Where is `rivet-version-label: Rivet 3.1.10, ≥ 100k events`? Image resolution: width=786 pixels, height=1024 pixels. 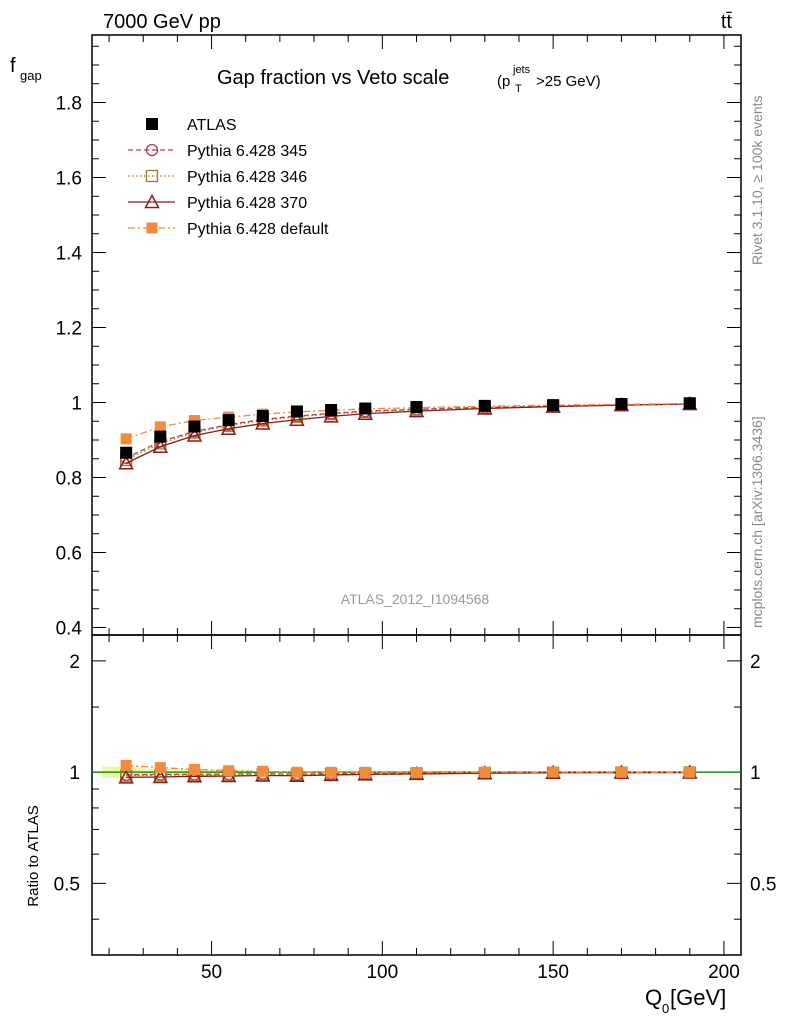
rivet-version-label: Rivet 3.1.10, ≥ 100k events is located at coordinates (757, 180).